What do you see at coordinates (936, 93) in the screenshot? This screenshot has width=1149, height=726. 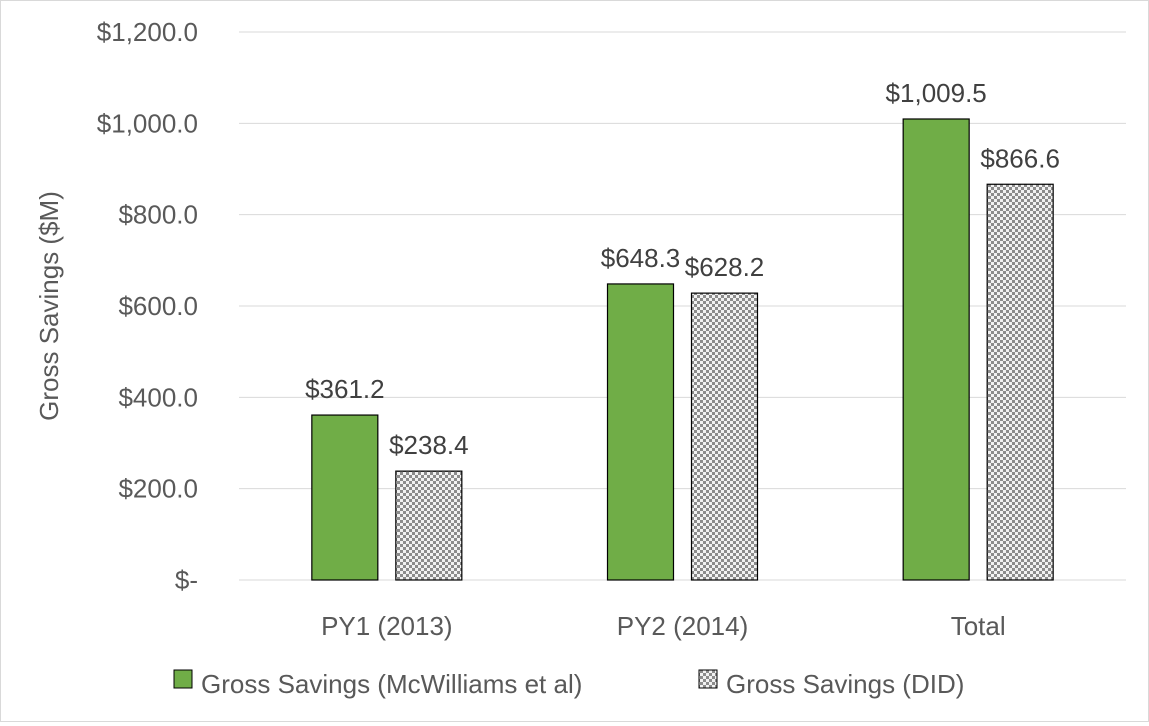 I see `data-label: $1,009.5` at bounding box center [936, 93].